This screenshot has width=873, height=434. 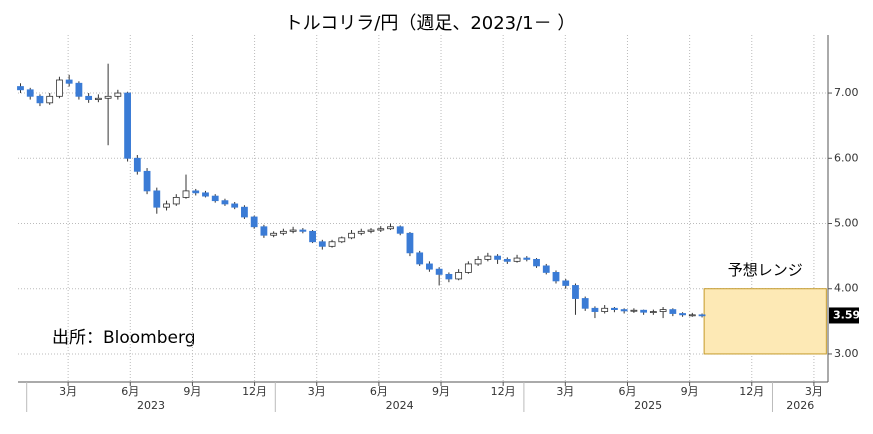 What do you see at coordinates (846, 157) in the screenshot?
I see `y-tick-label: 6.00` at bounding box center [846, 157].